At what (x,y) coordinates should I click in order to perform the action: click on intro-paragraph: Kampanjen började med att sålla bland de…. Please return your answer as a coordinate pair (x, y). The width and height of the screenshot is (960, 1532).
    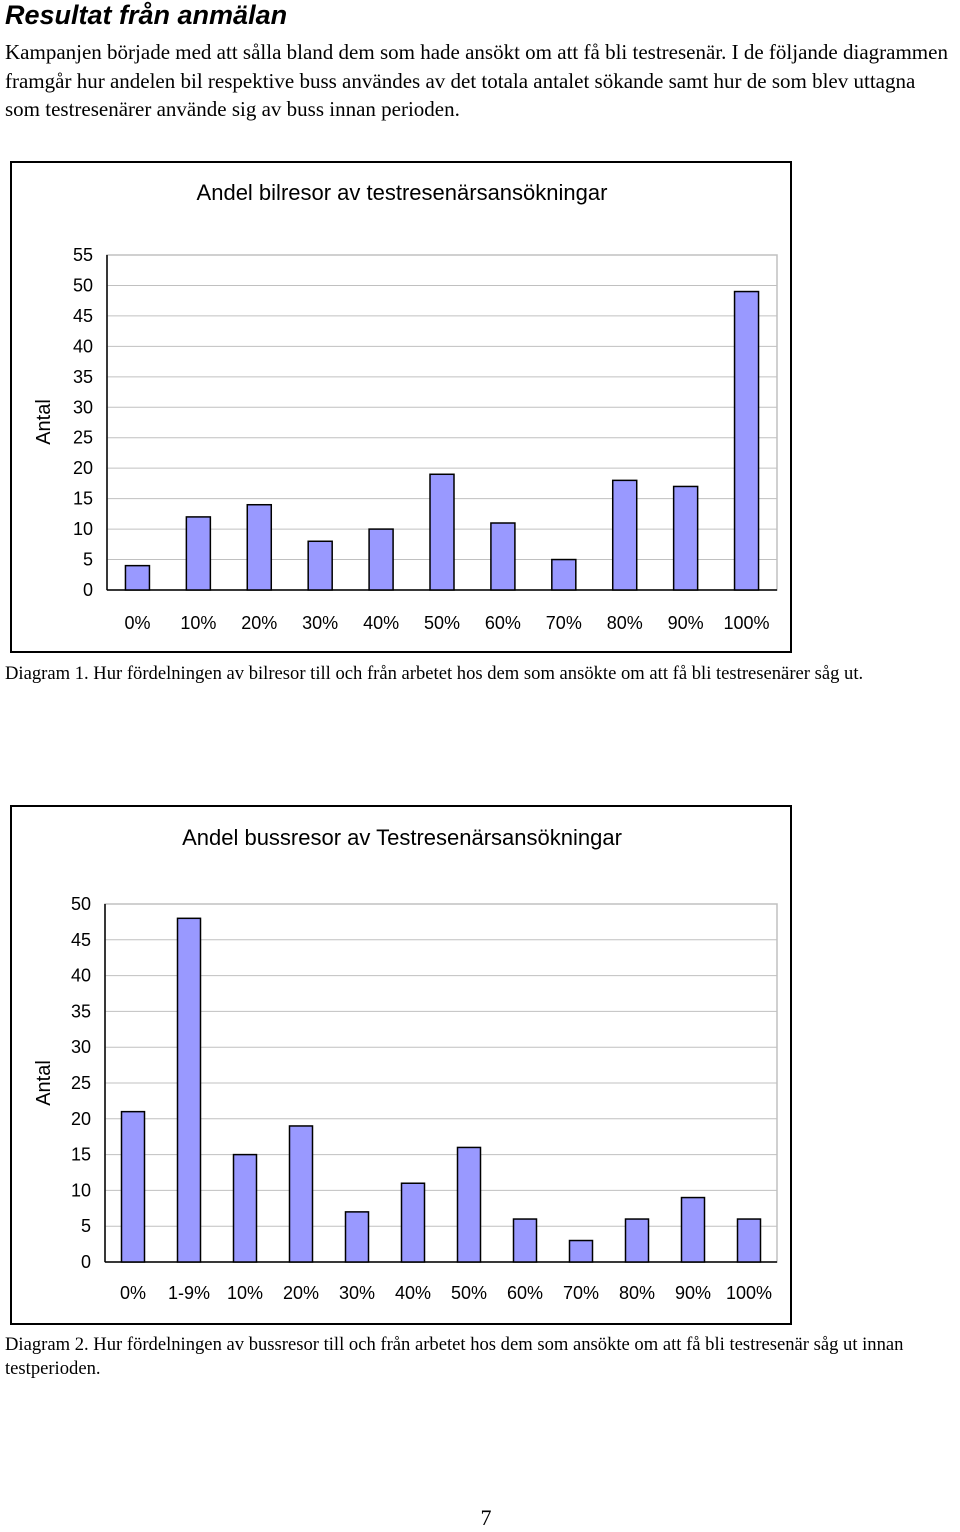
    Looking at the image, I should click on (476, 80).